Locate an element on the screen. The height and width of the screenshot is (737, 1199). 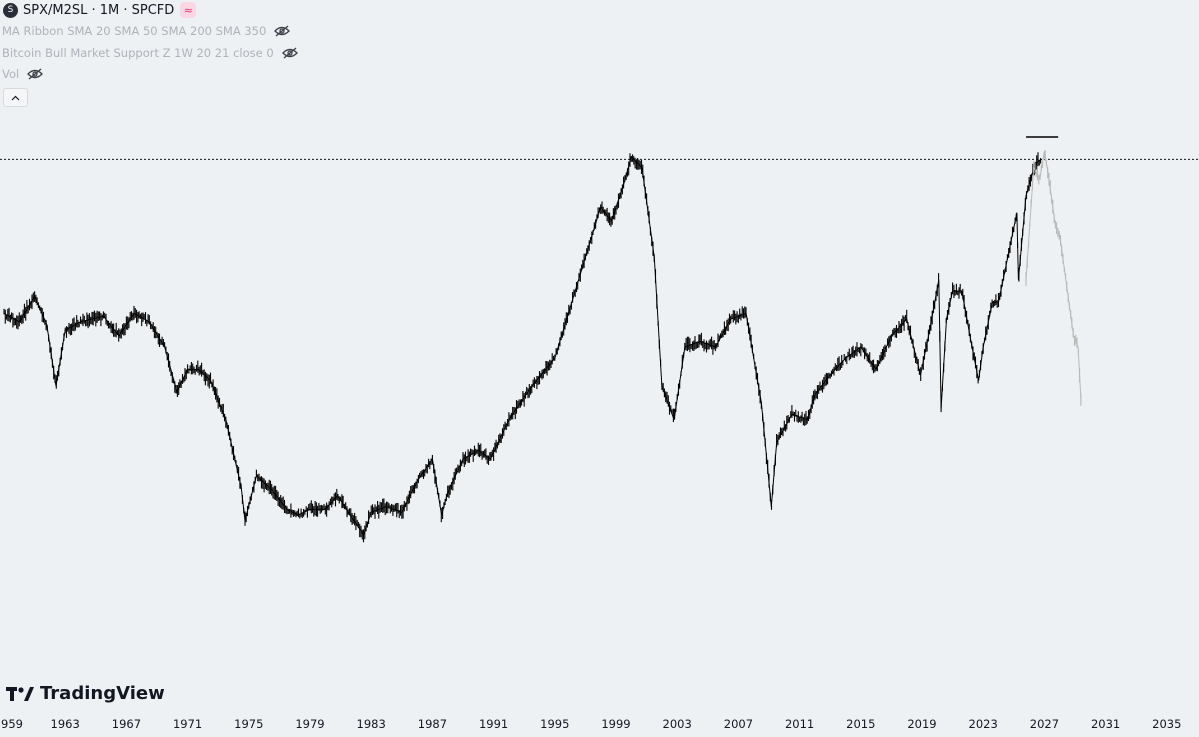
x-tick-label: 2027 is located at coordinates (1044, 724).